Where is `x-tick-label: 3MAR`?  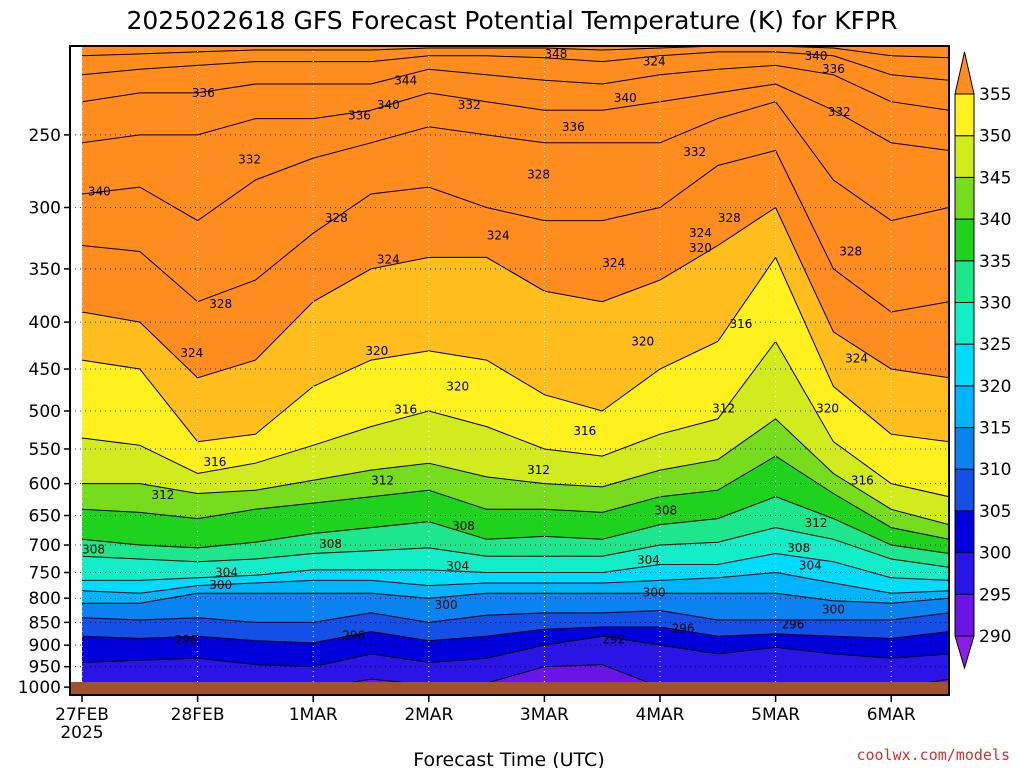
x-tick-label: 3MAR is located at coordinates (544, 715).